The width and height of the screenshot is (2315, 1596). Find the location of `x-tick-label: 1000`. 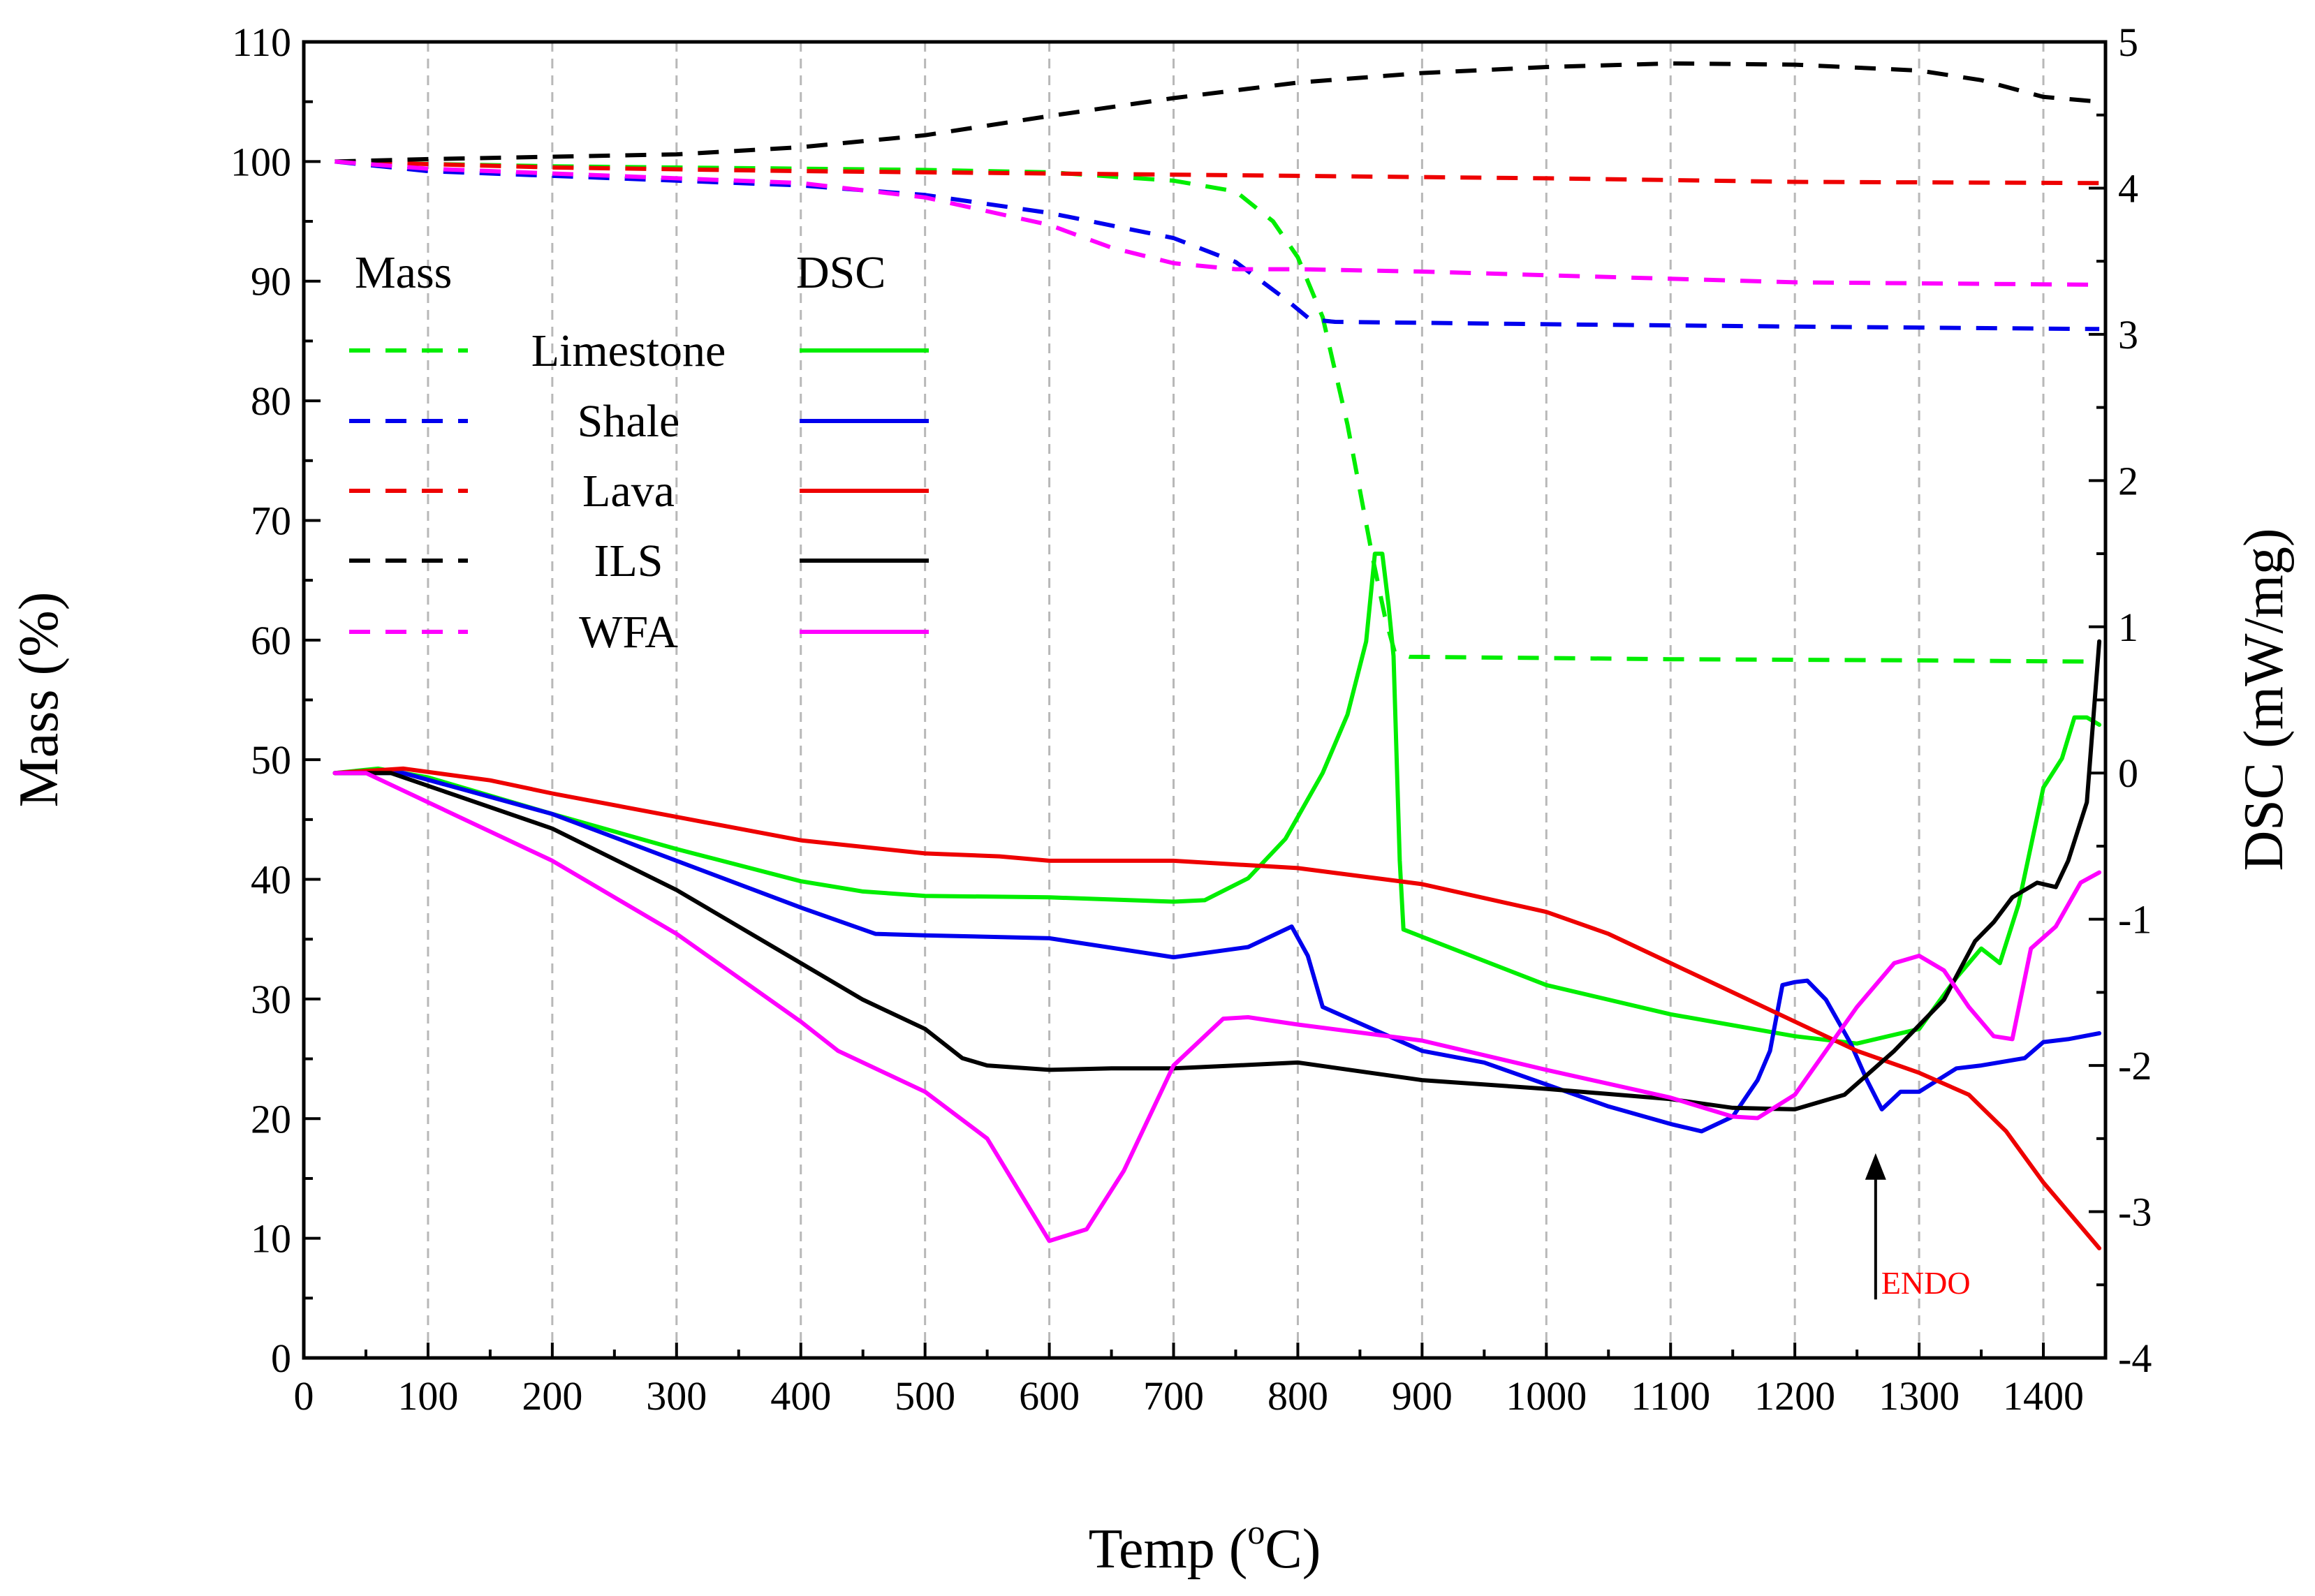

x-tick-label: 1000 is located at coordinates (1546, 1396).